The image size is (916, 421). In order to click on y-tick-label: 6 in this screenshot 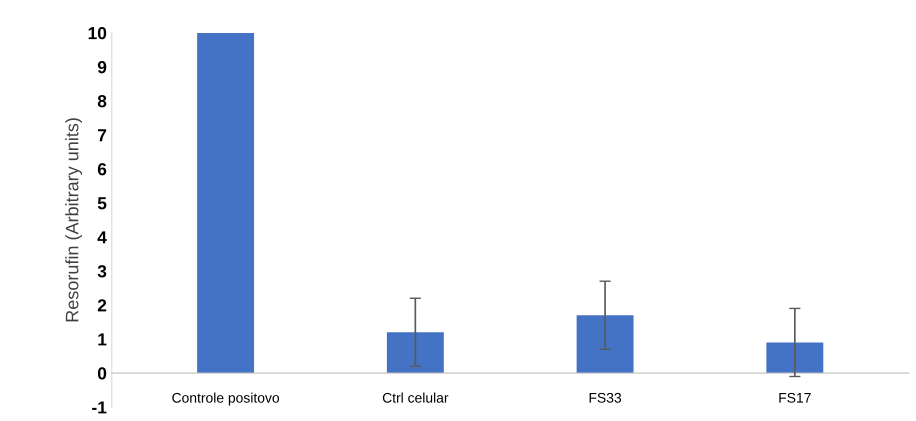, I will do `click(102, 169)`.